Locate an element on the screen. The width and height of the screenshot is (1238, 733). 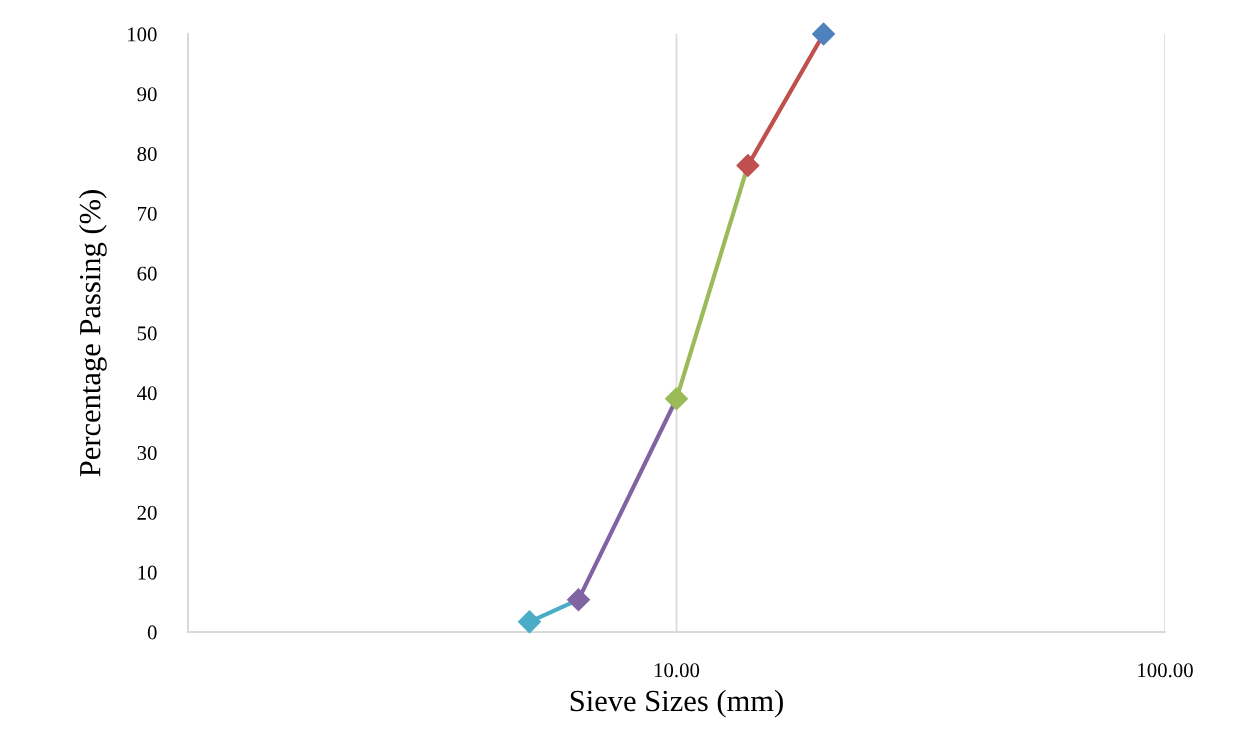
x-tick-label: 10.00 is located at coordinates (677, 670).